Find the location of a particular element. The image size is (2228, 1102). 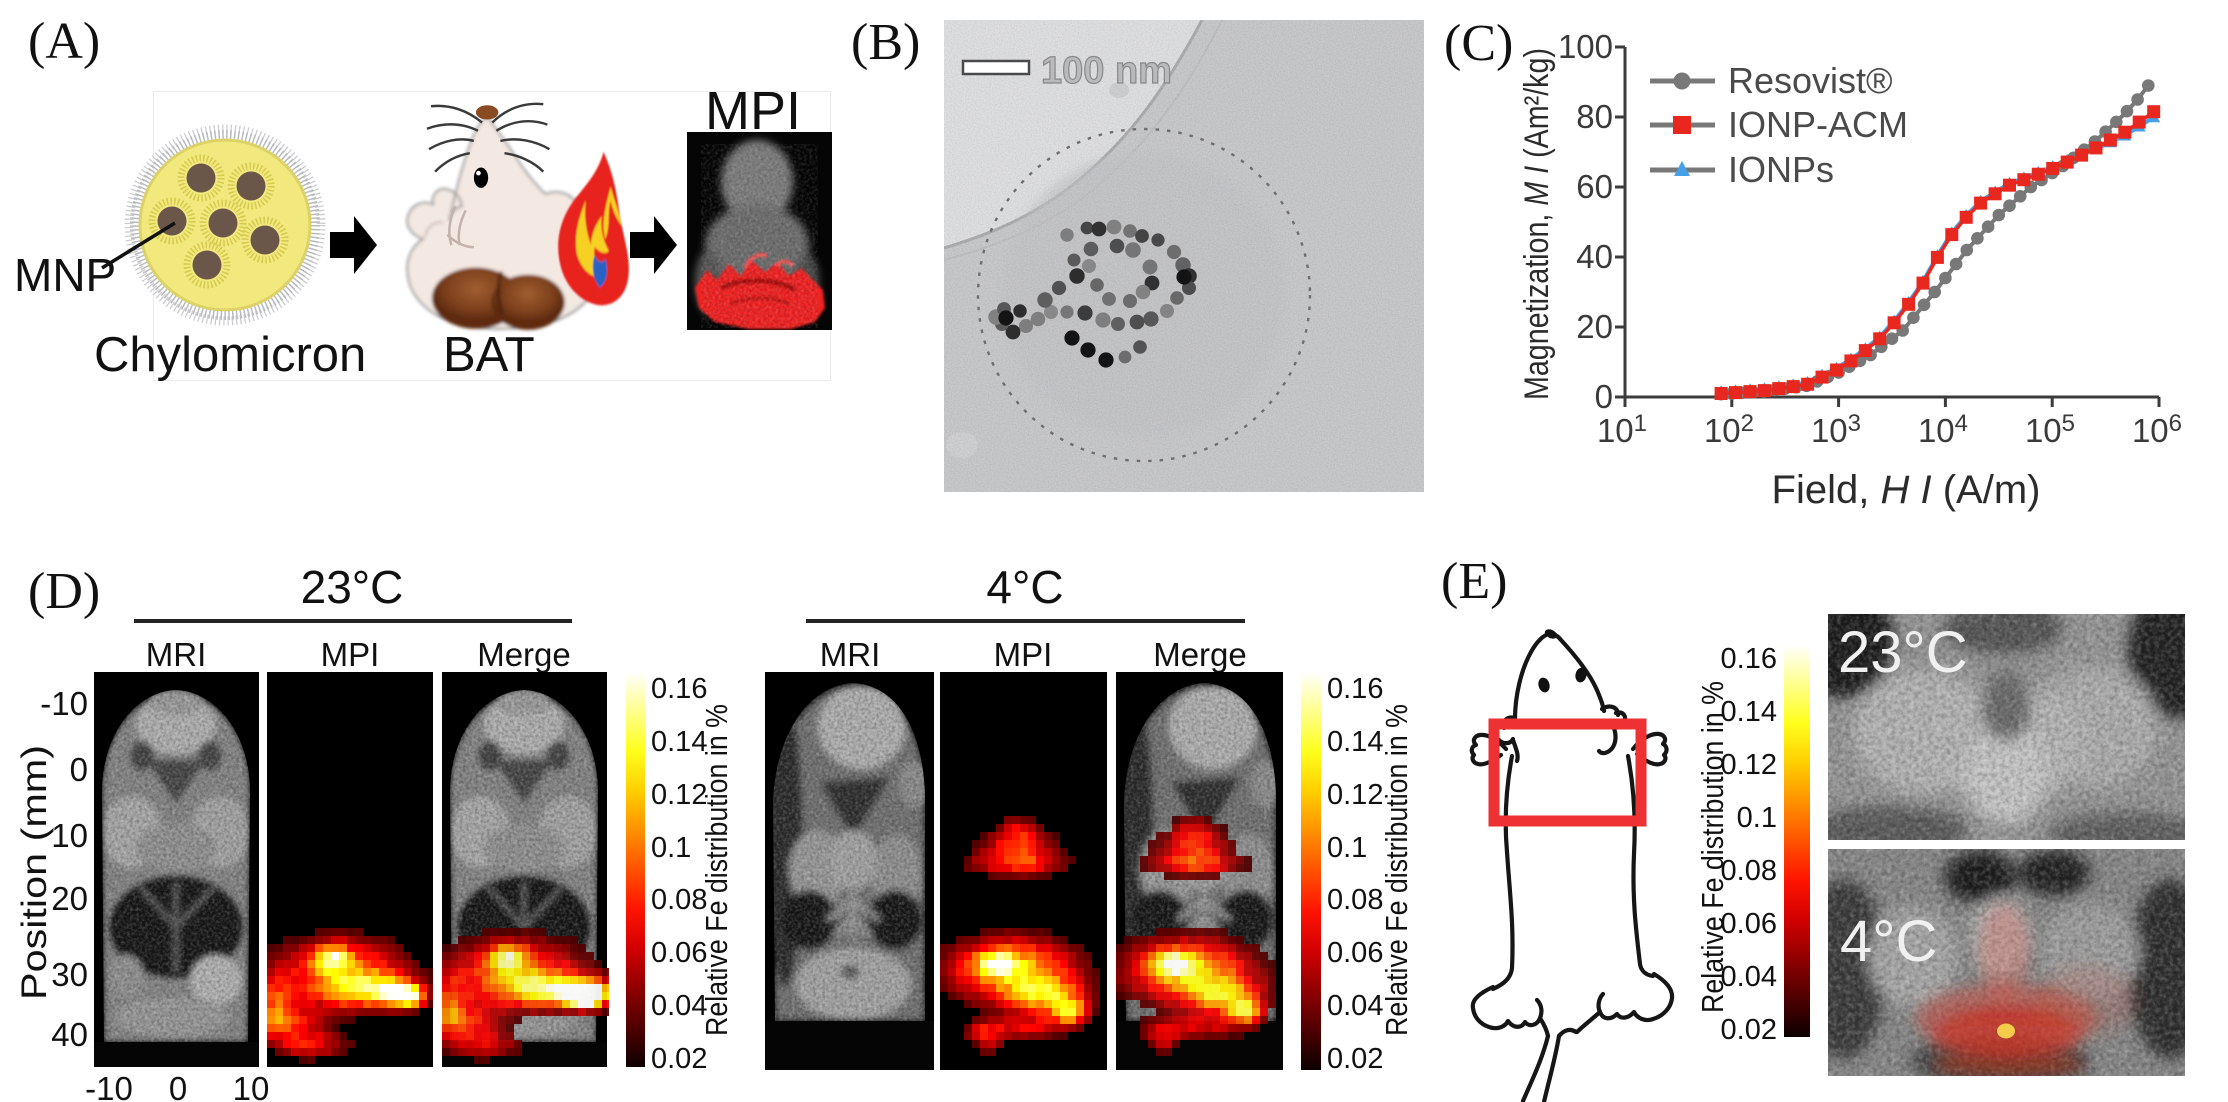

svg-text: IONP-ACM is located at coordinates (1818, 124).